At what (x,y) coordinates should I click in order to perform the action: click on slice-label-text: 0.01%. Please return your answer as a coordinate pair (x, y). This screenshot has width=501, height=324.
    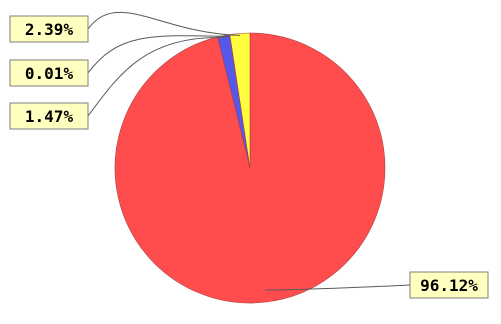
    Looking at the image, I should click on (49, 73).